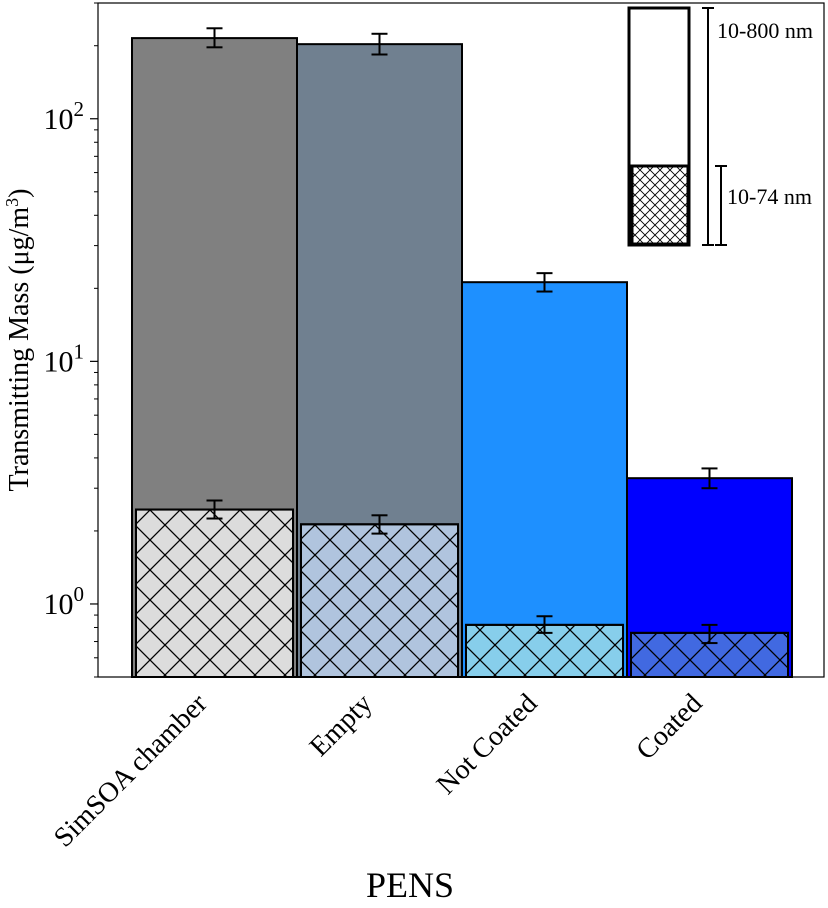 Image resolution: width=828 pixels, height=908 pixels. Describe the element at coordinates (64, 358) in the screenshot. I see `y-tick-label-1: 10¹` at that location.